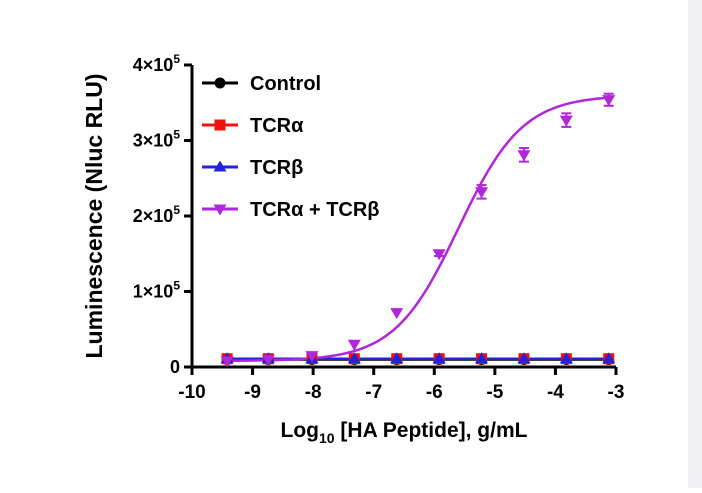 The height and width of the screenshot is (493, 702). What do you see at coordinates (313, 392) in the screenshot?
I see `x-tick-label: -8` at bounding box center [313, 392].